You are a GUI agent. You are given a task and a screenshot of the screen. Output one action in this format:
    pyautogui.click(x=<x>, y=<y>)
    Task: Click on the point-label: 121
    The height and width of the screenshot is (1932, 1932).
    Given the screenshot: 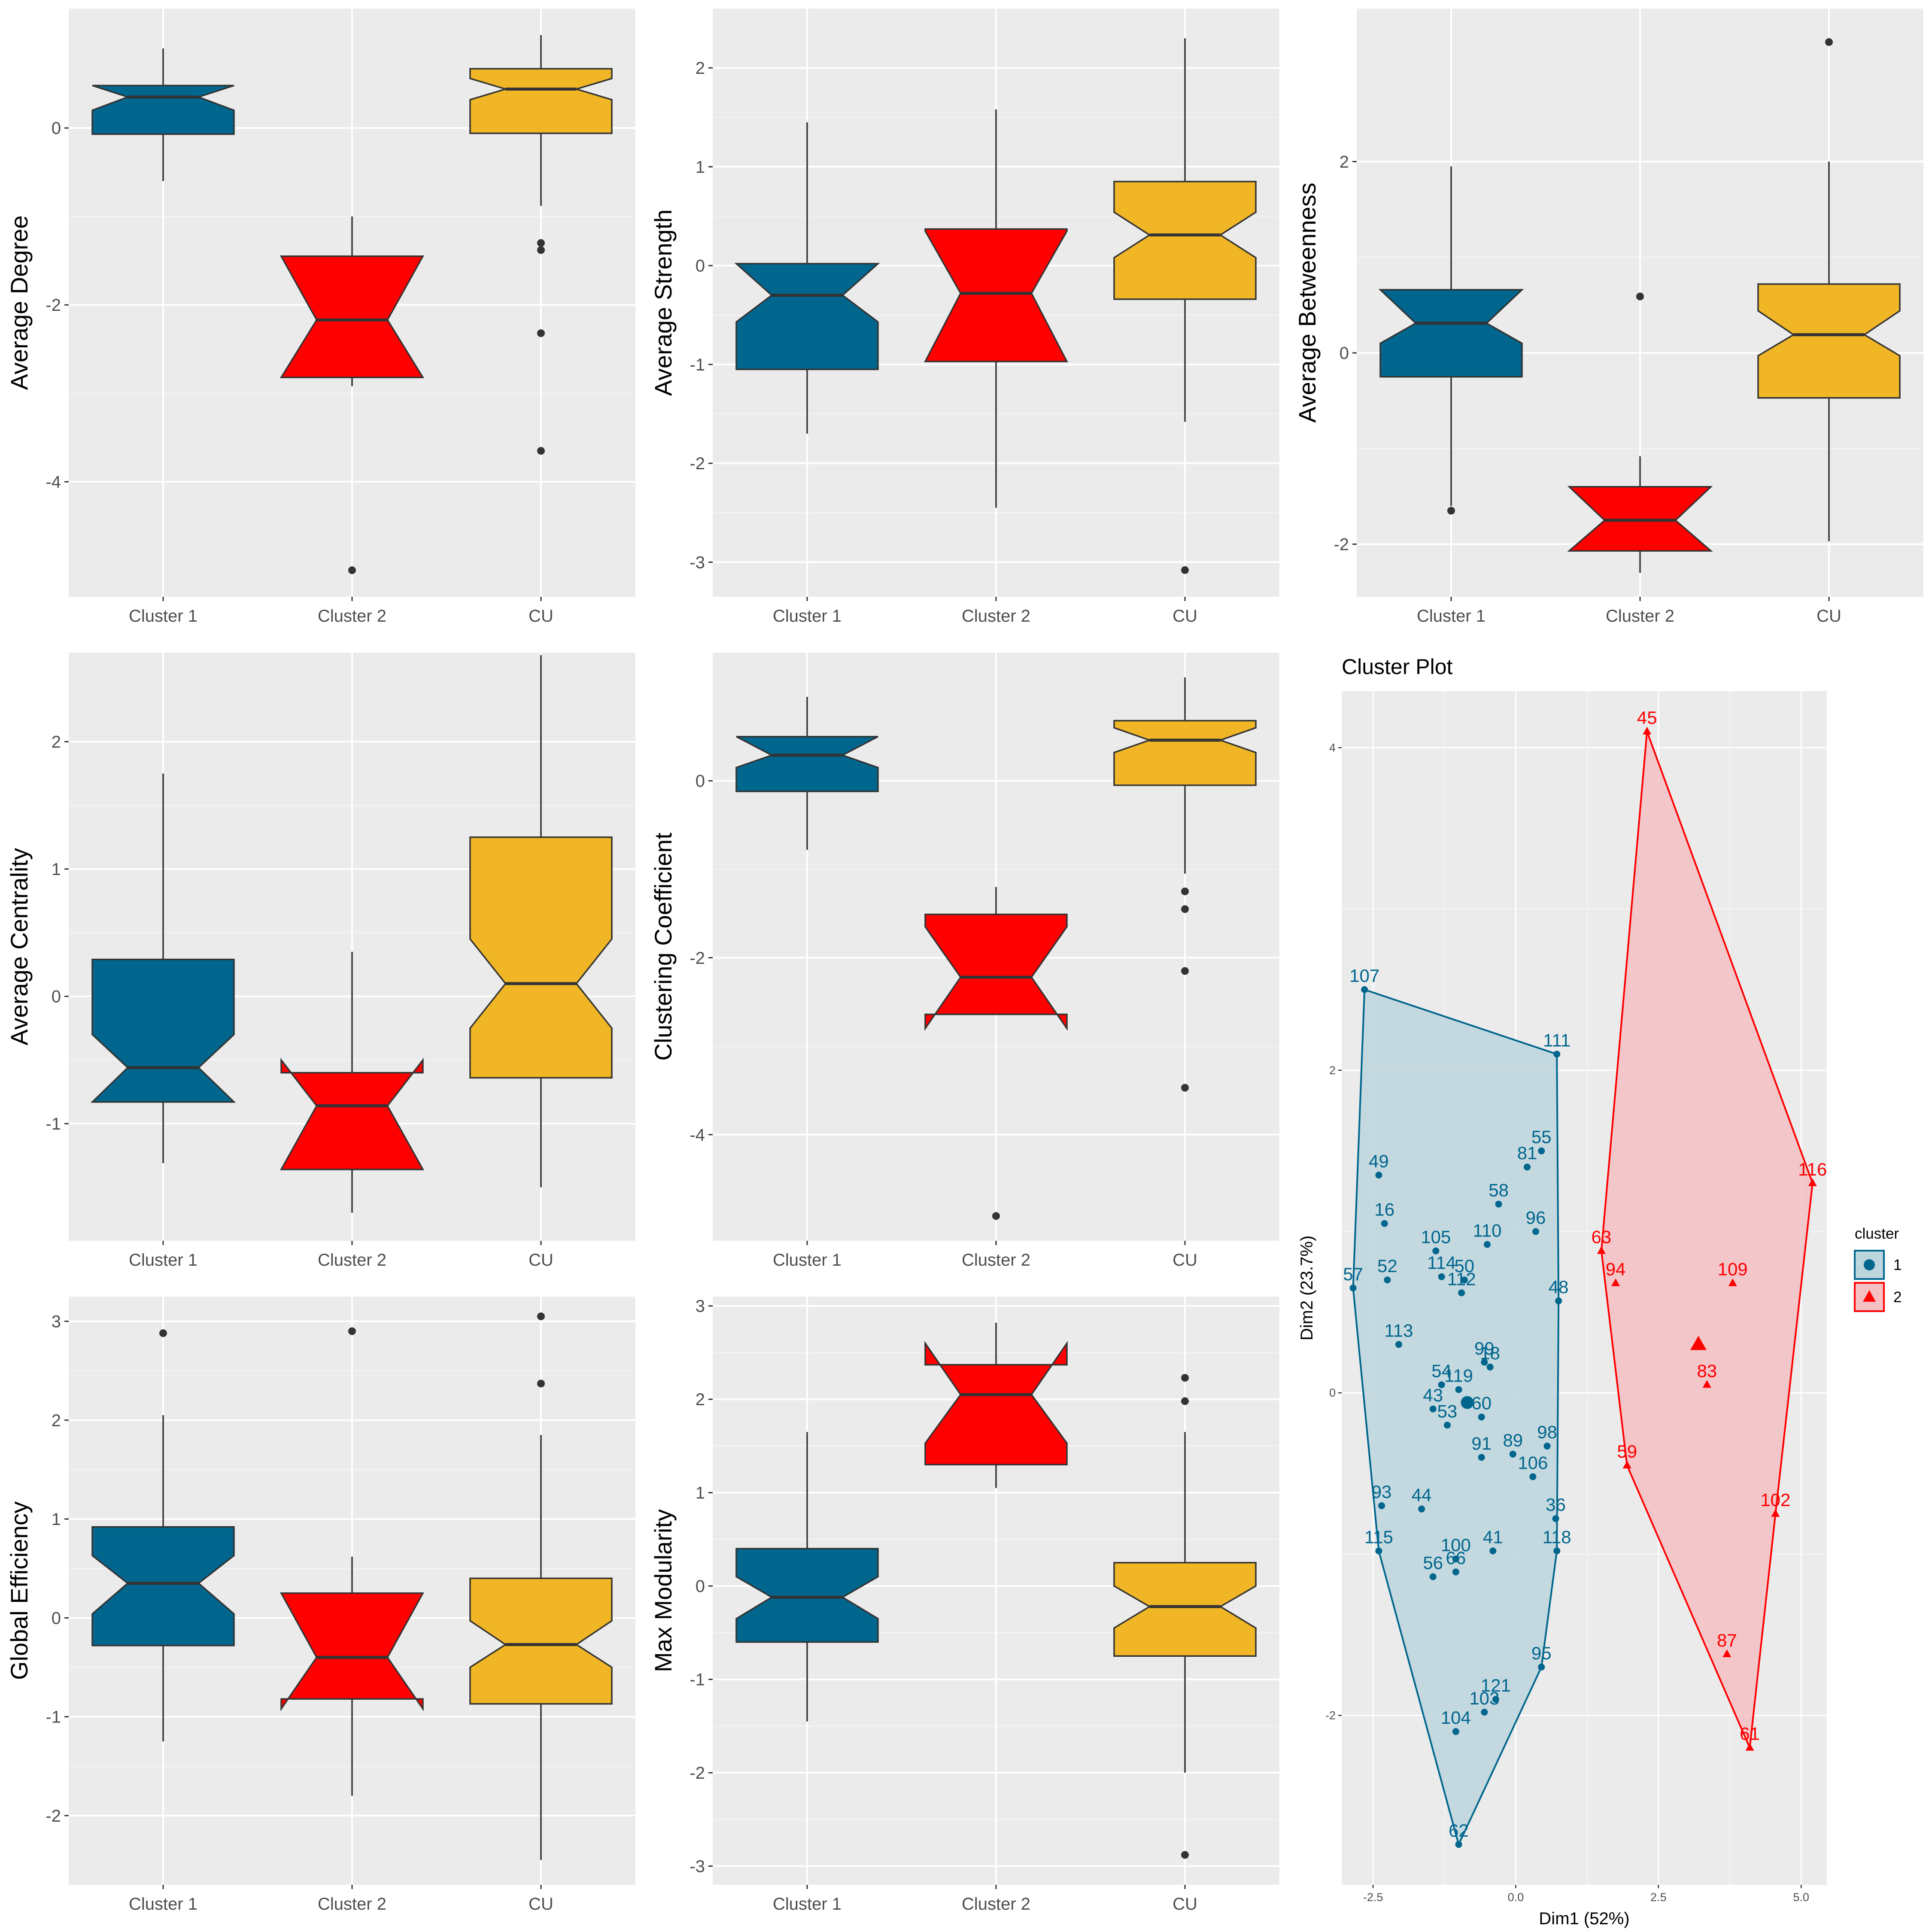 What is the action you would take?
    pyautogui.click(x=1496, y=1685)
    